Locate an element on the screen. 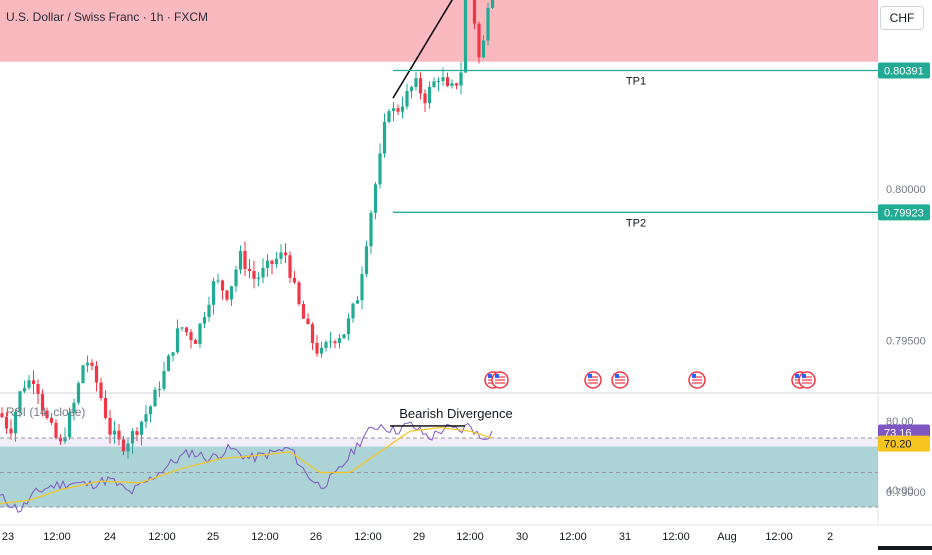 This screenshot has height=555, width=932. trendline is located at coordinates (422, 49).